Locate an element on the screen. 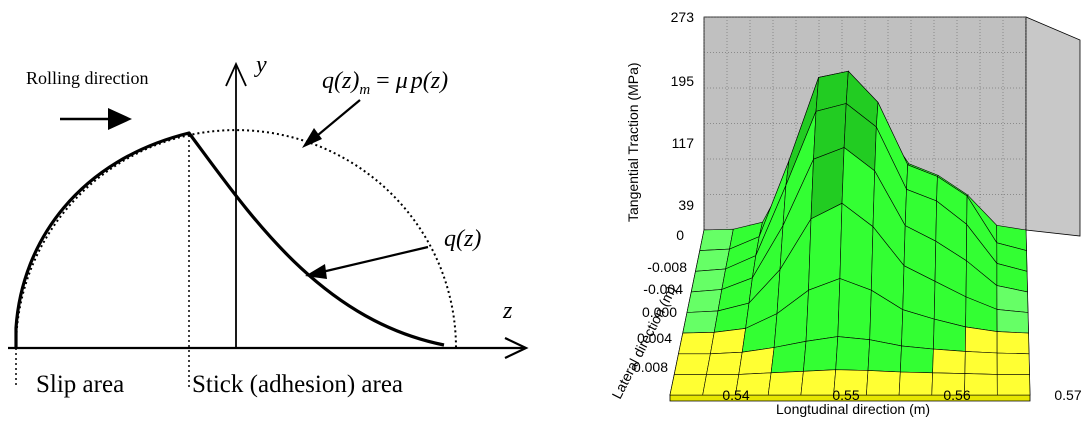 The width and height of the screenshot is (1087, 430). limit-label-arg: (z) is located at coordinates (346, 81).